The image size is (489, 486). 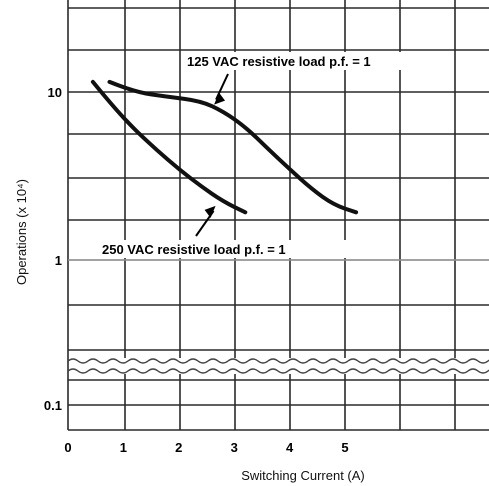 What do you see at coordinates (53, 405) in the screenshot?
I see `y-tick-label-0.1: 0.1` at bounding box center [53, 405].